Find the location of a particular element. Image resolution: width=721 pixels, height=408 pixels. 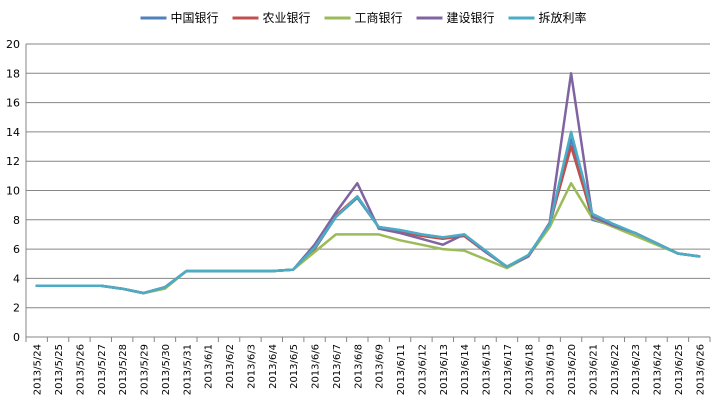

x-tick-label: 2013/6/19 is located at coordinates (551, 369).